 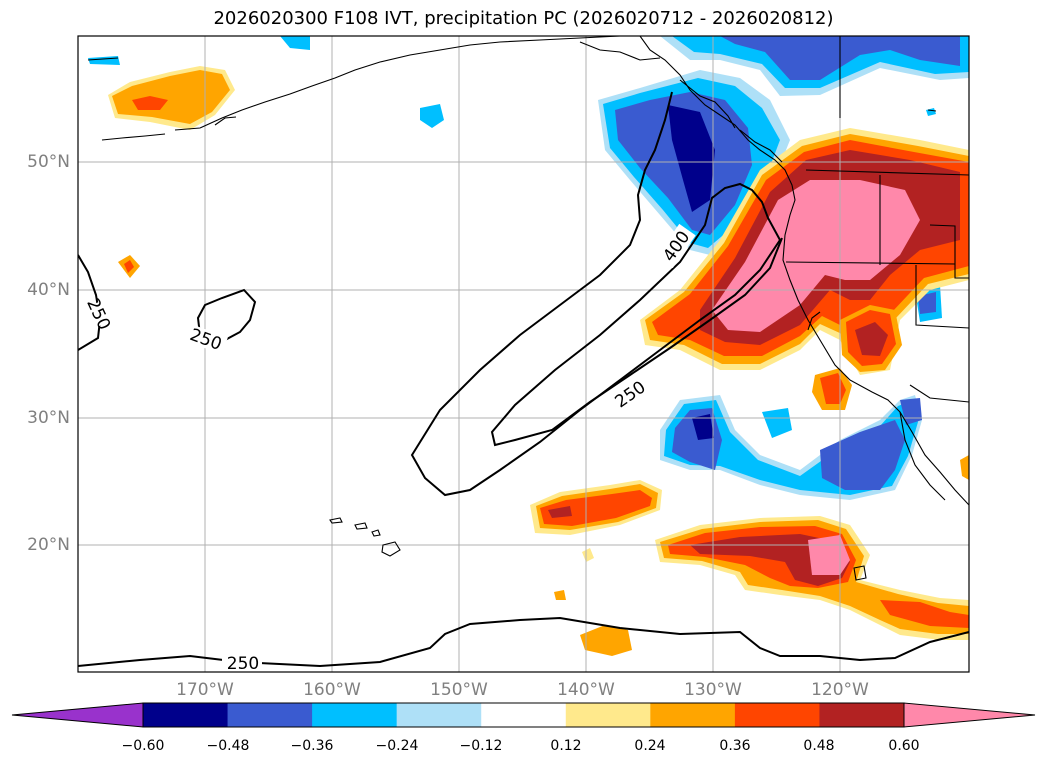 What do you see at coordinates (801, 392) in the screenshot?
I see `neg-anomaly-south` at bounding box center [801, 392].